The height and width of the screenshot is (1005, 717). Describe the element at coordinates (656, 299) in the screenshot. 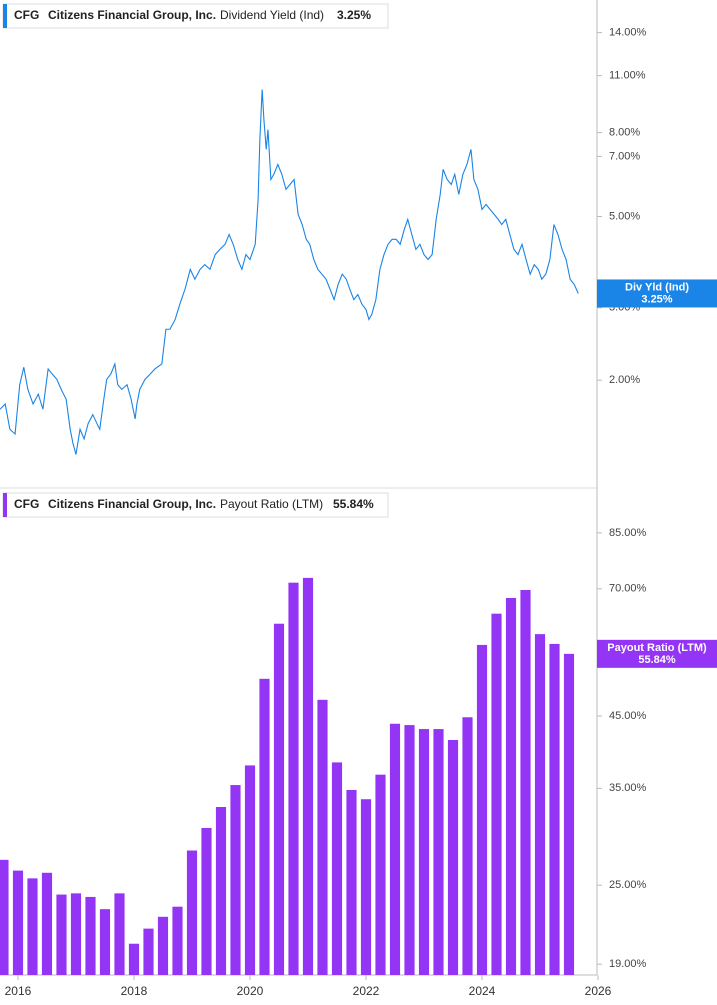

I see `current-tag-value: 3.25%` at that location.